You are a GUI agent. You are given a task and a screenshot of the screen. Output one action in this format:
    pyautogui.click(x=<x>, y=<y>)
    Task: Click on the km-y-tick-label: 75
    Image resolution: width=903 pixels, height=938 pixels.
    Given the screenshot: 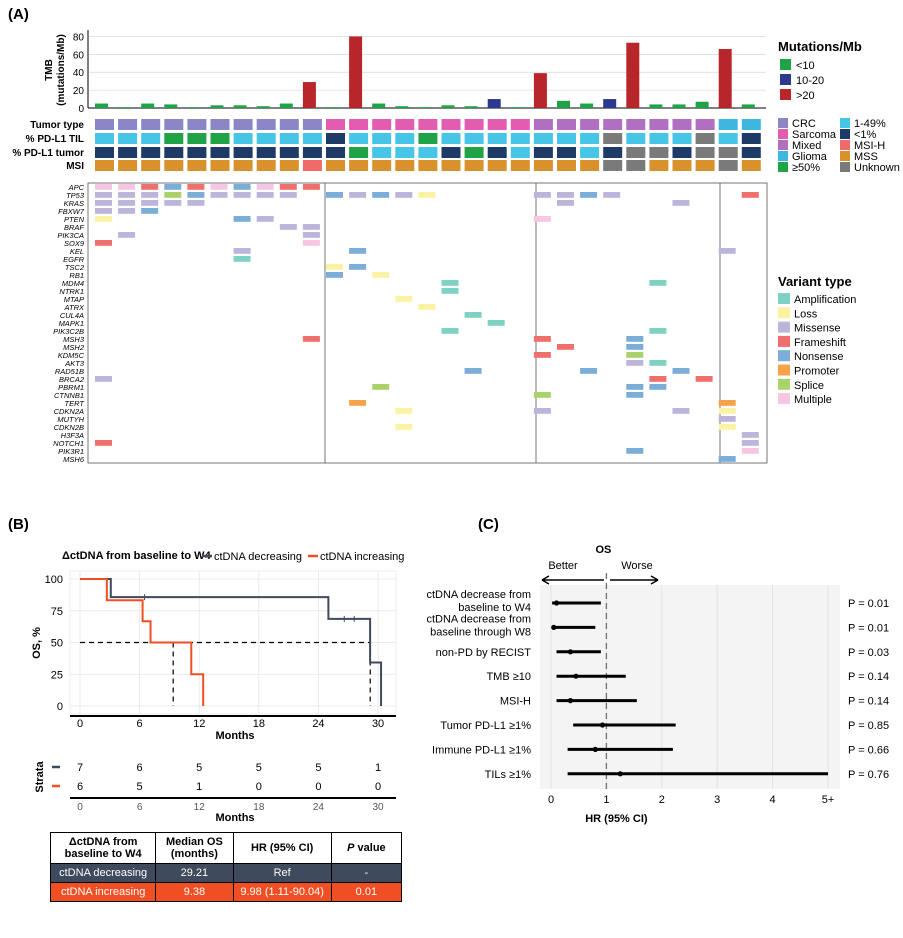 What is the action you would take?
    pyautogui.click(x=57, y=612)
    